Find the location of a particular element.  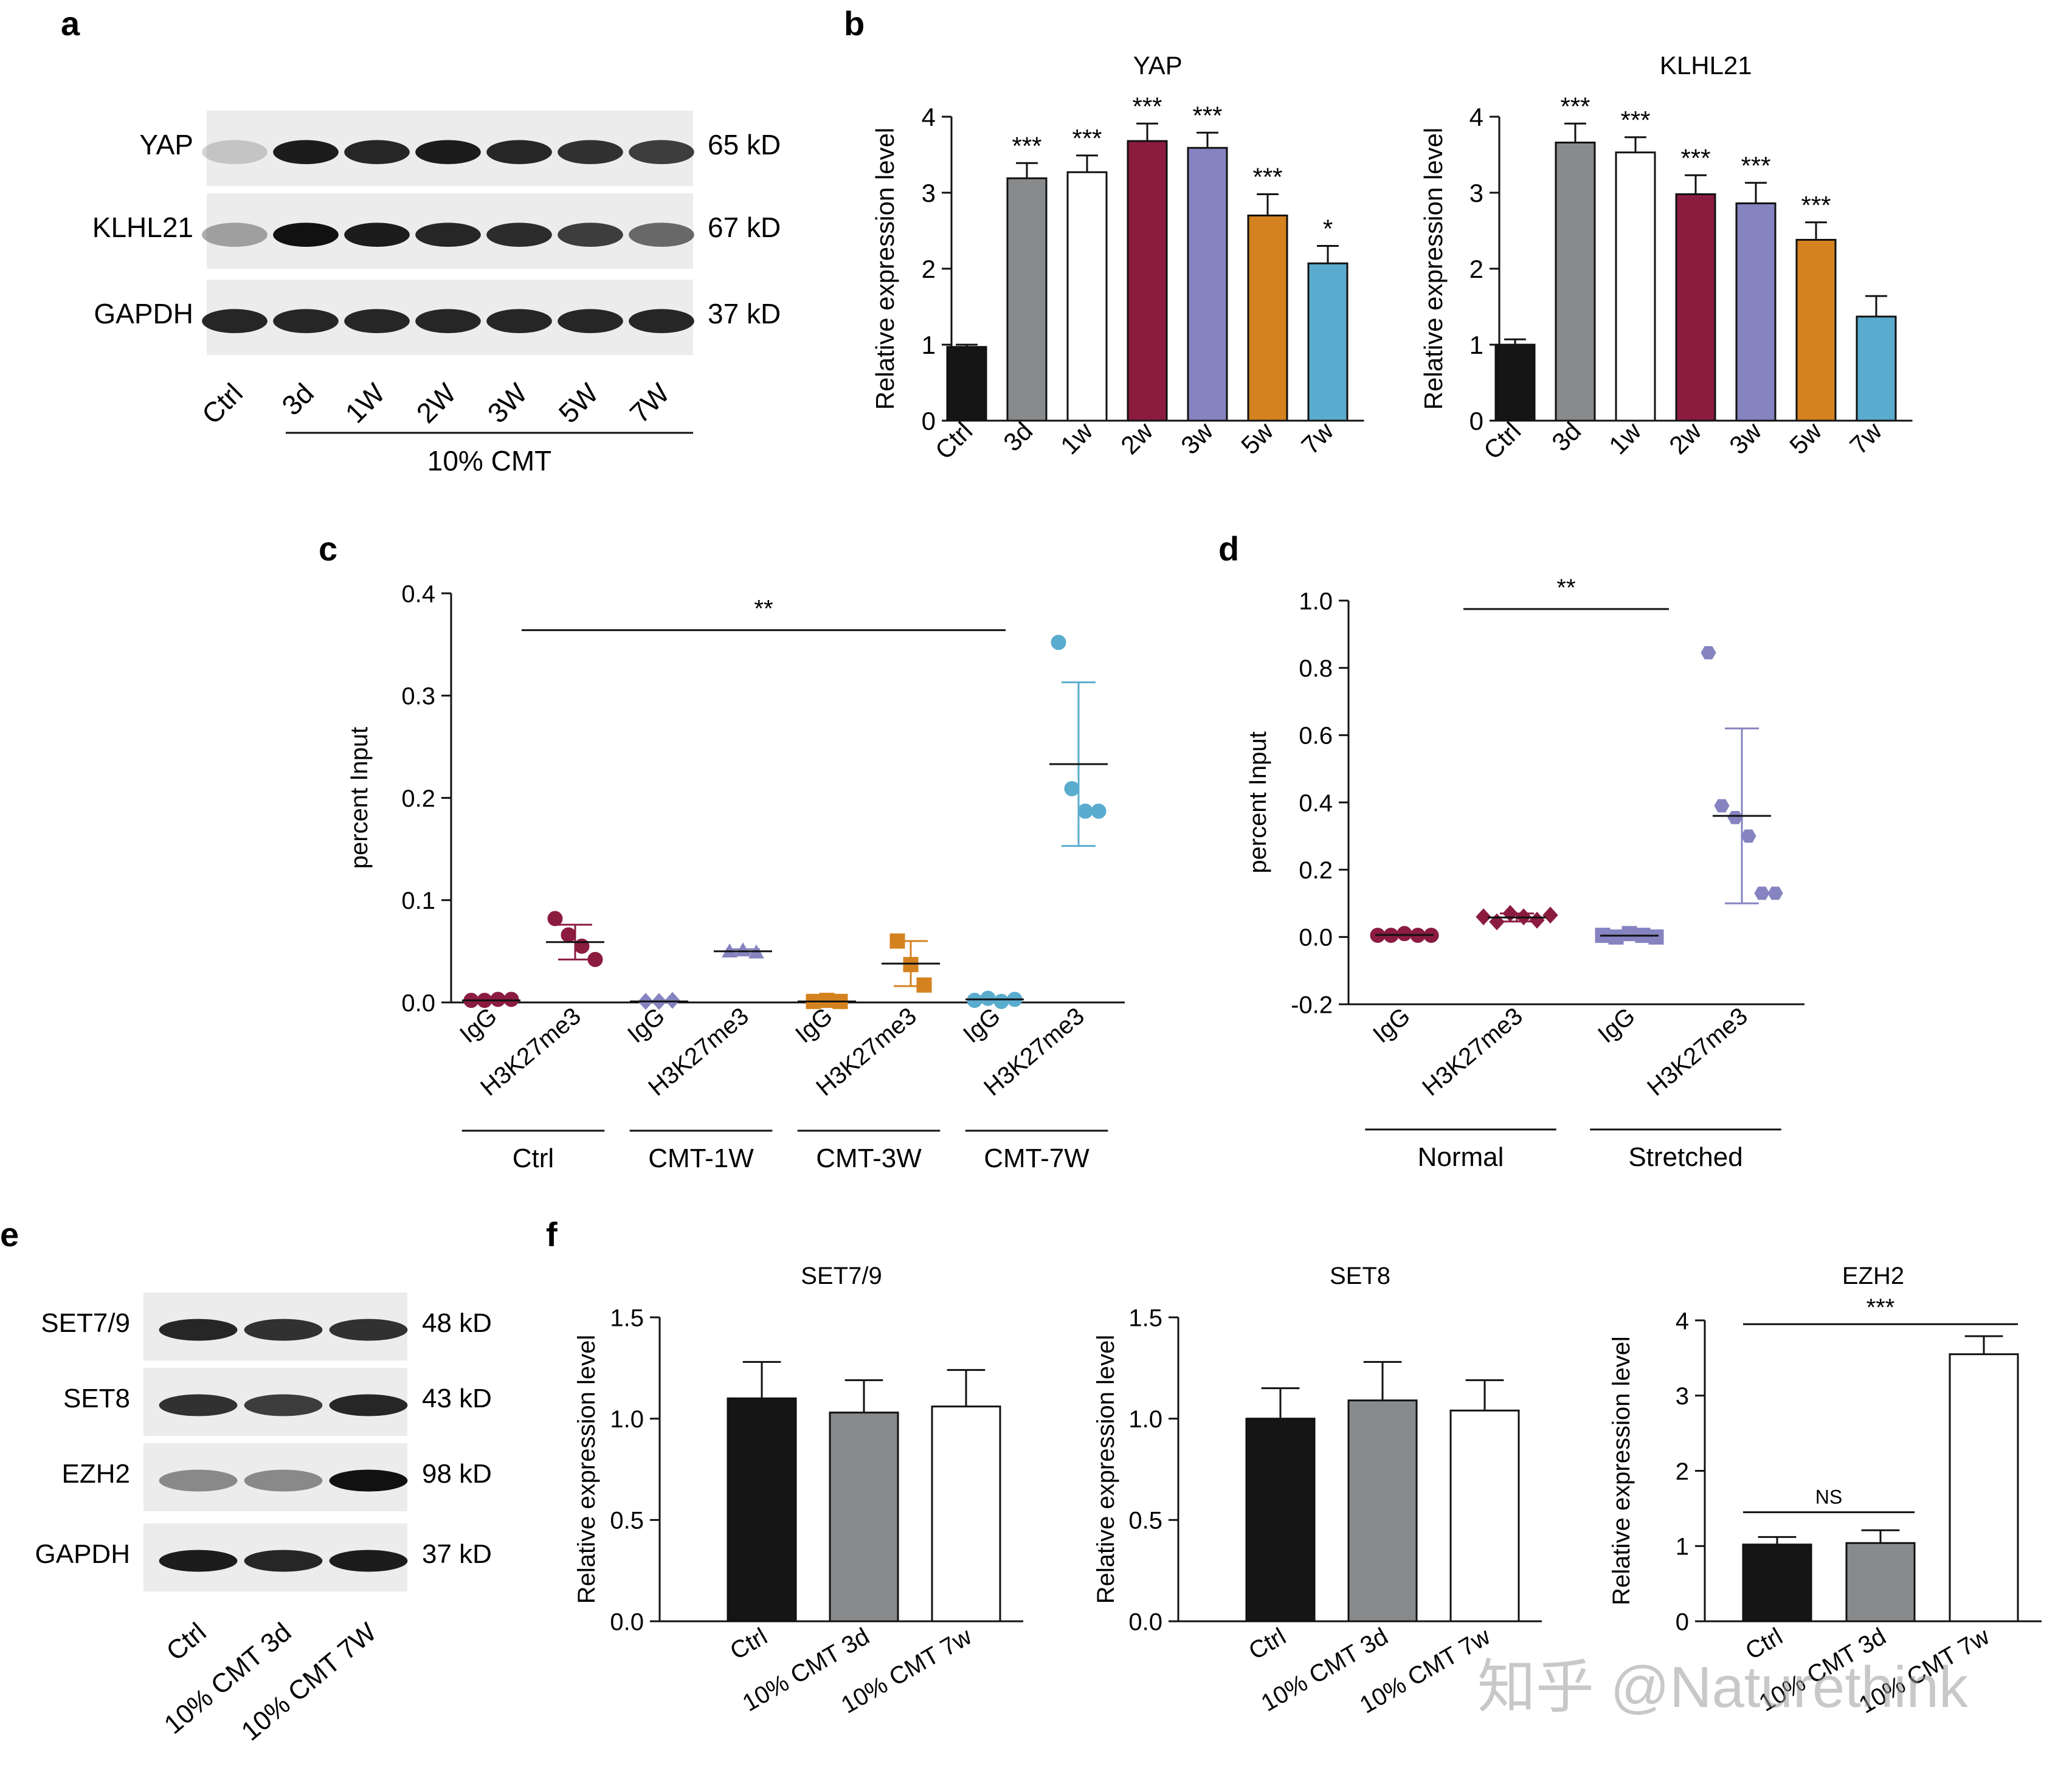

panel-letter-a: a is located at coordinates (70, 23).